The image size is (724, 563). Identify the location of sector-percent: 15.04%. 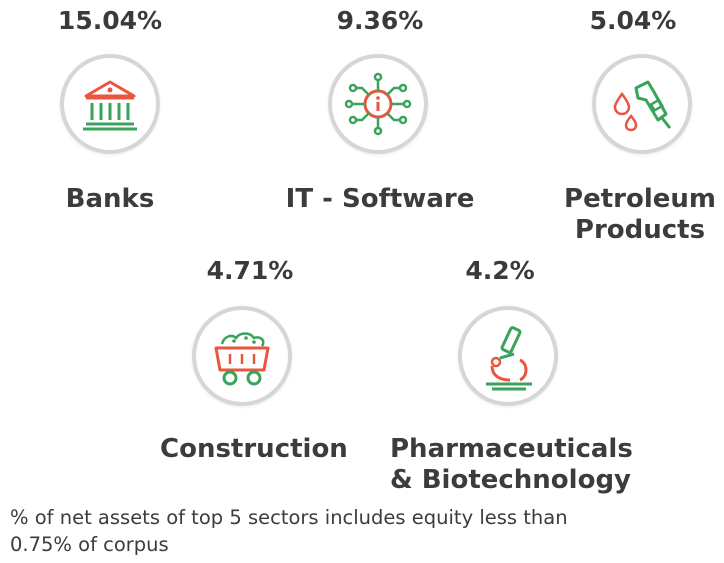
(110, 20).